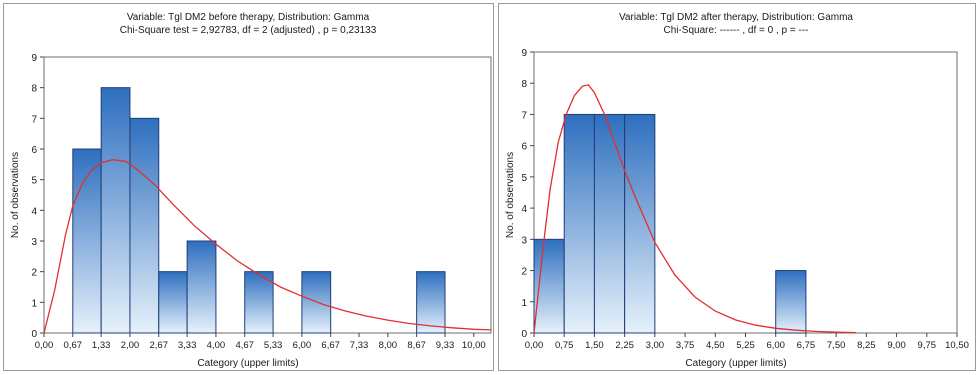 This screenshot has width=979, height=375. I want to click on x-tick-label: 3,00, so click(655, 345).